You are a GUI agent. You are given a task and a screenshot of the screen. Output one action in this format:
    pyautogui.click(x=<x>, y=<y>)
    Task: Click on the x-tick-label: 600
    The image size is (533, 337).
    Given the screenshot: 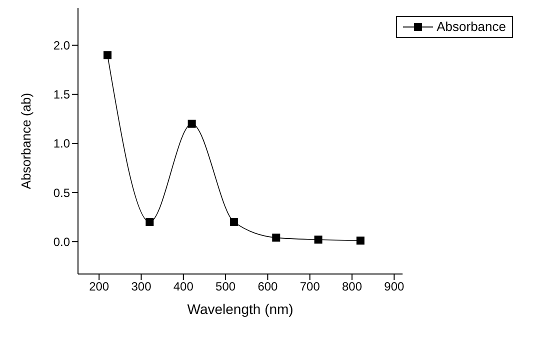 What is the action you would take?
    pyautogui.click(x=268, y=287)
    